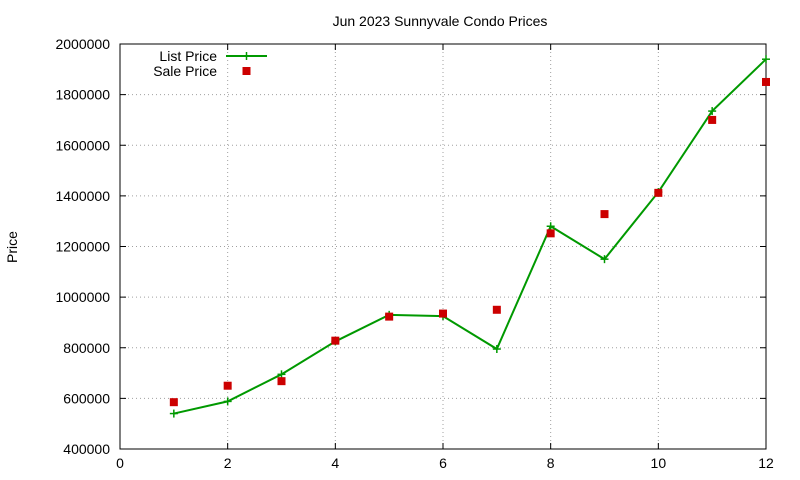 This screenshot has height=480, width=800. What do you see at coordinates (82, 44) in the screenshot?
I see `y-tick-label: 2000000` at bounding box center [82, 44].